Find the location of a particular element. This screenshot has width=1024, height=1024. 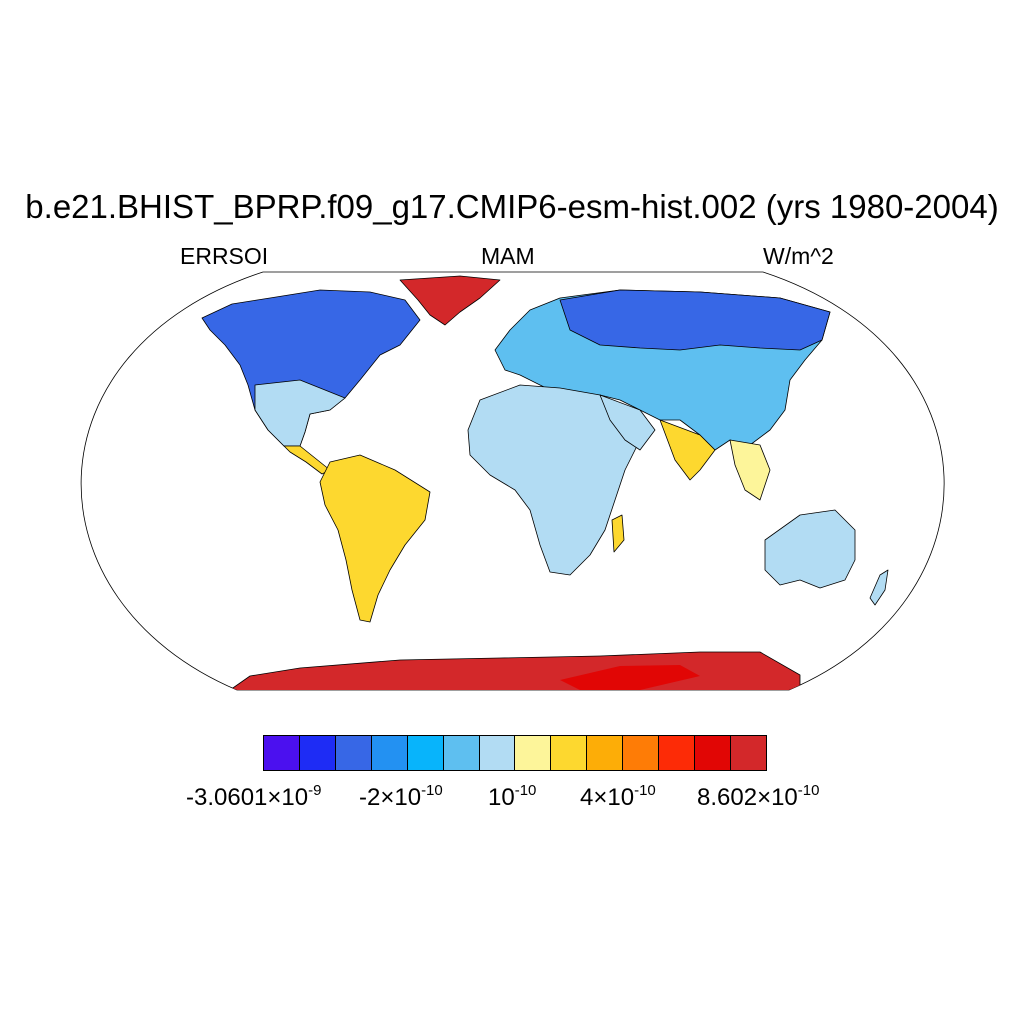

australia is located at coordinates (810, 549).